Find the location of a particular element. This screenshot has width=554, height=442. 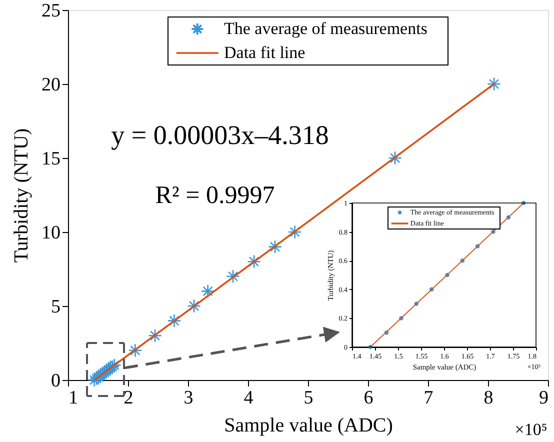

y-tick-label: 0 is located at coordinates (55, 381).